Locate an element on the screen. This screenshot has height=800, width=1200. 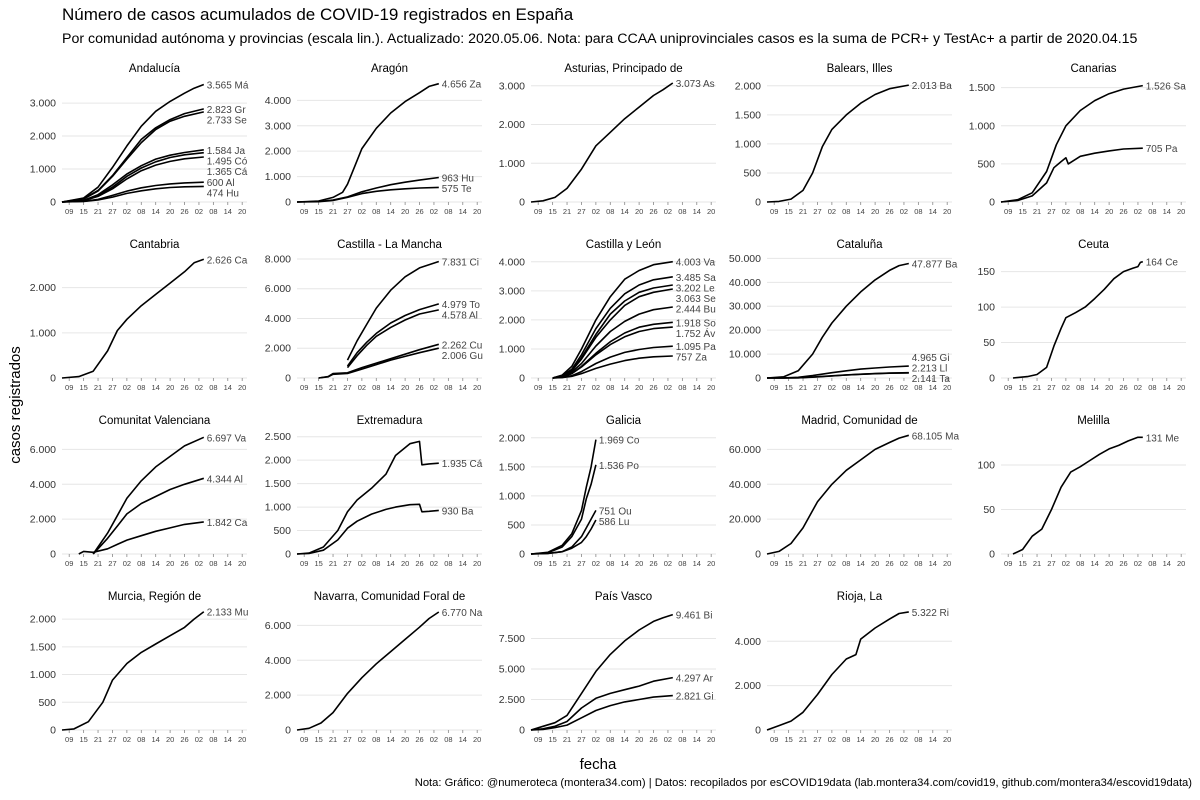
series-end-label: 9.461 Bi is located at coordinates (694, 616).